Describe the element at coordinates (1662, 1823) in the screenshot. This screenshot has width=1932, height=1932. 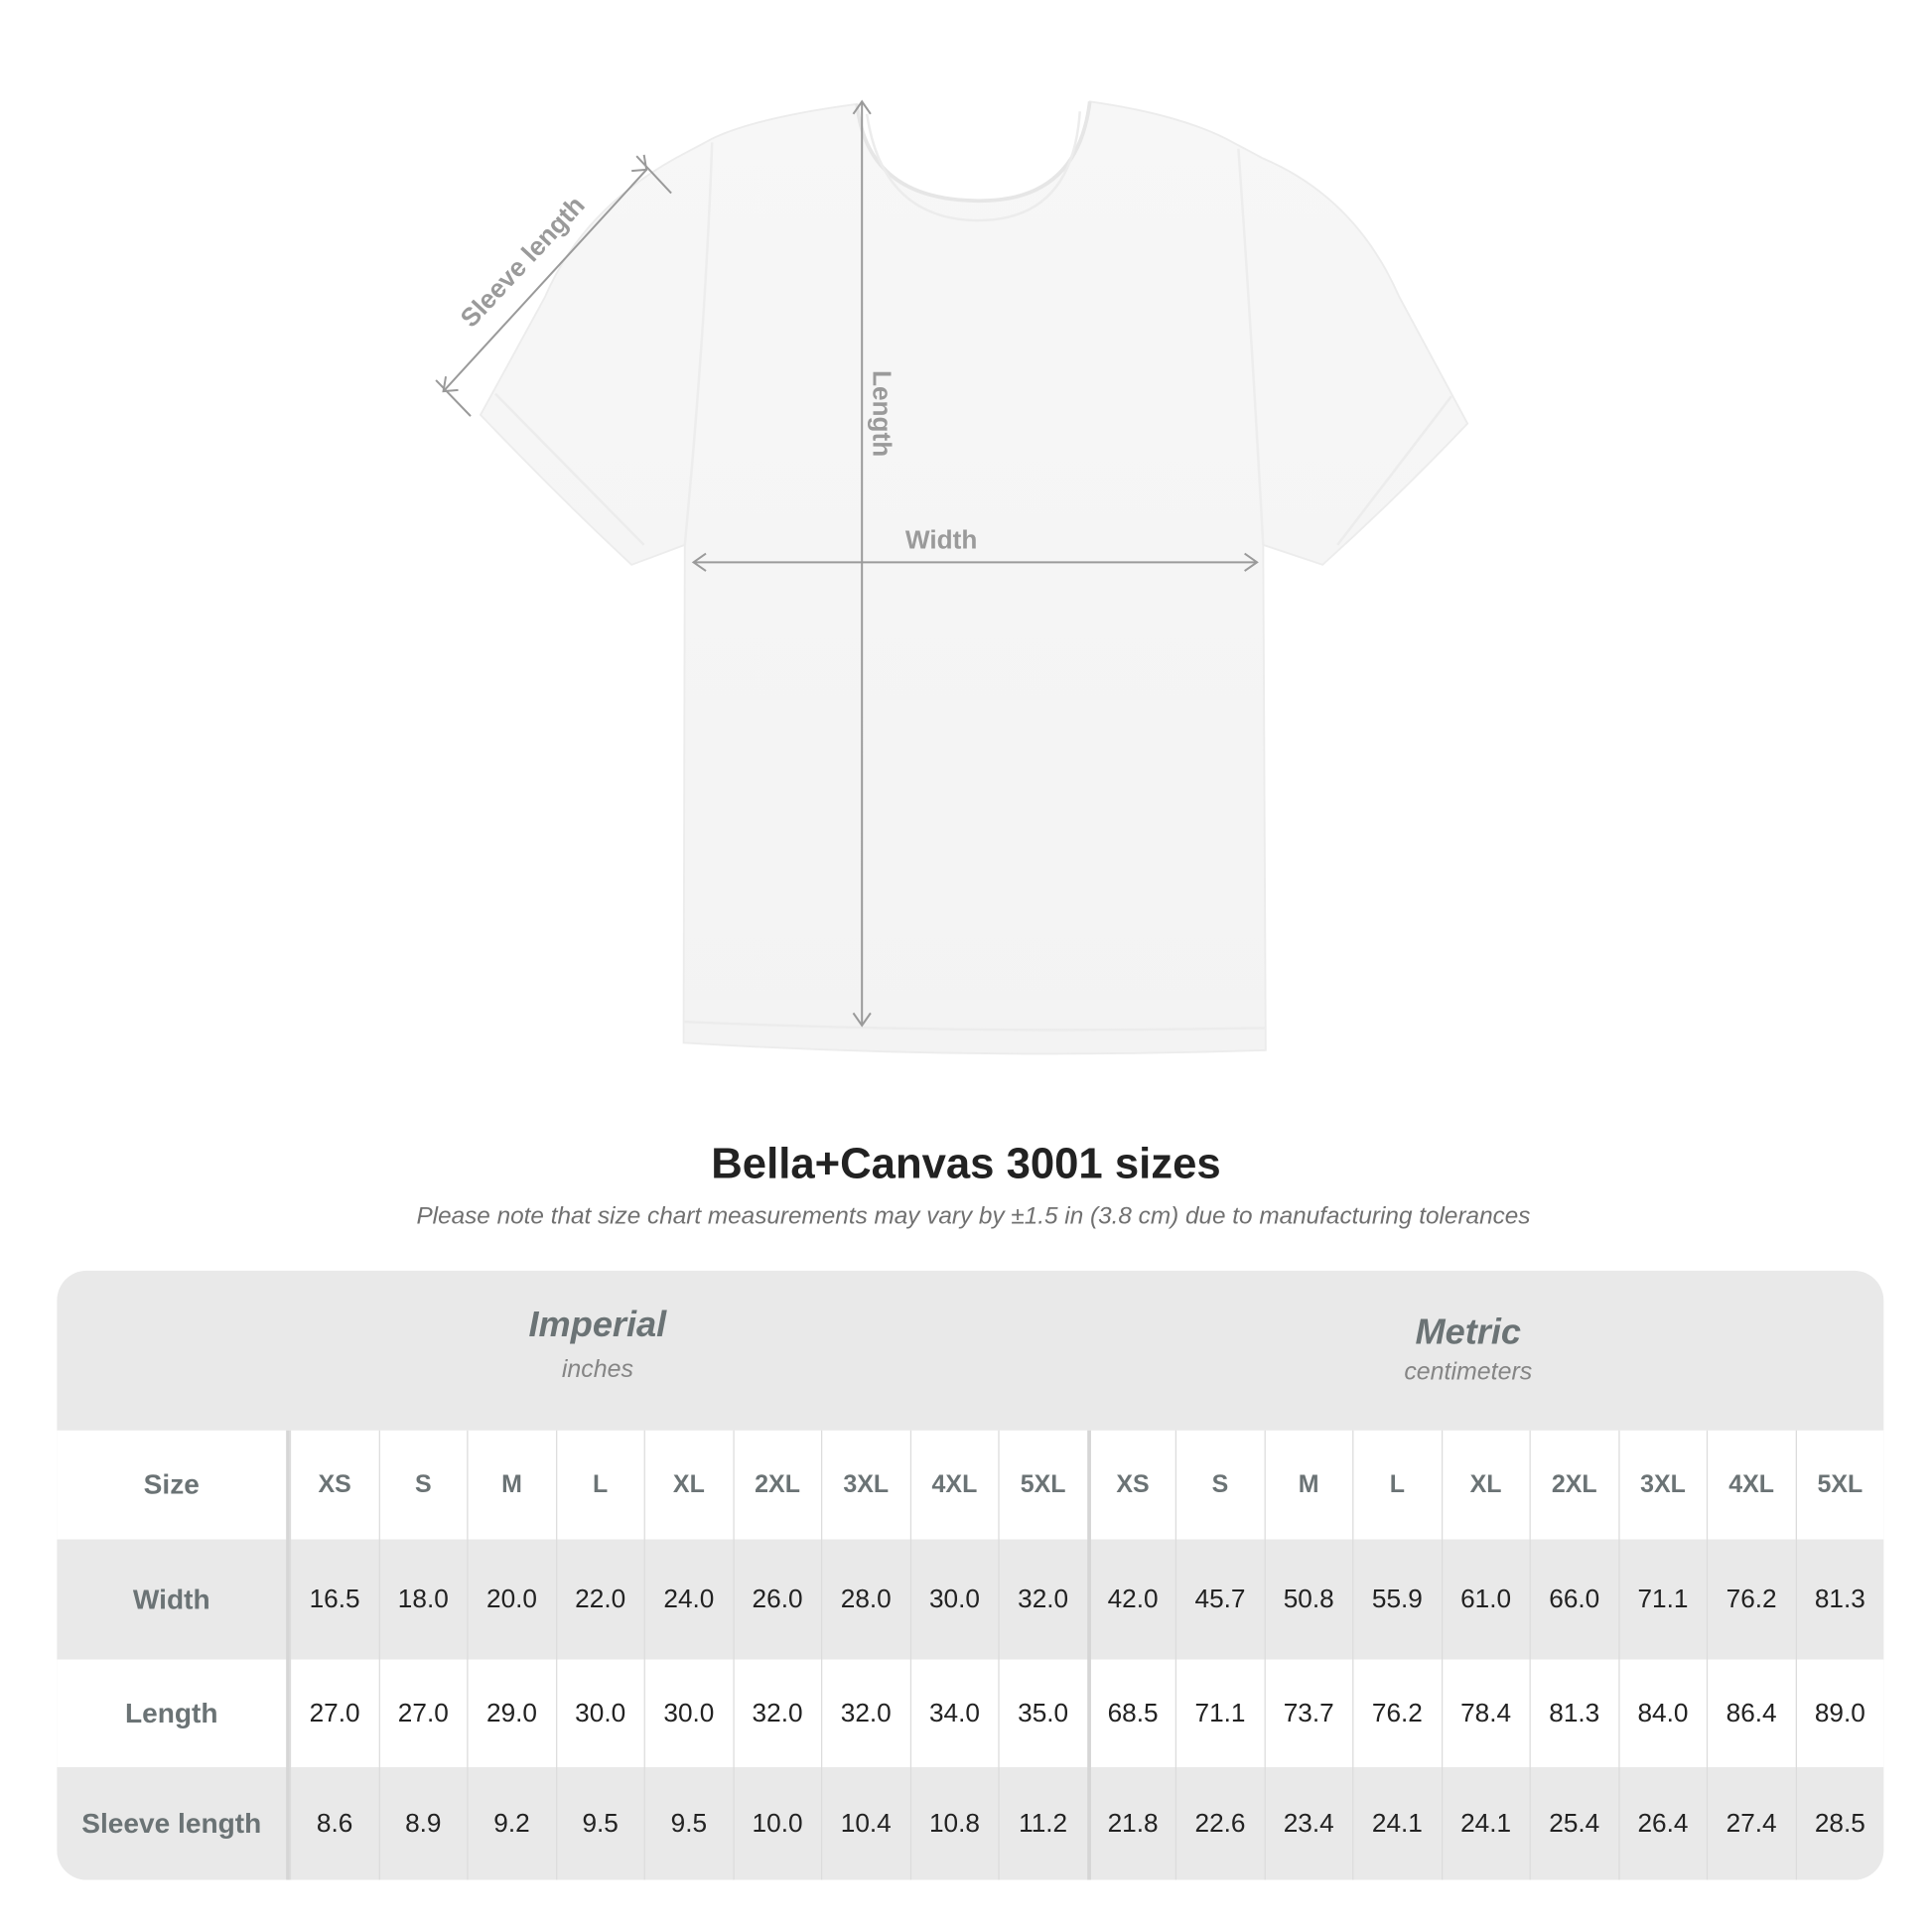
I see `metric-value-cell: 26.4` at that location.